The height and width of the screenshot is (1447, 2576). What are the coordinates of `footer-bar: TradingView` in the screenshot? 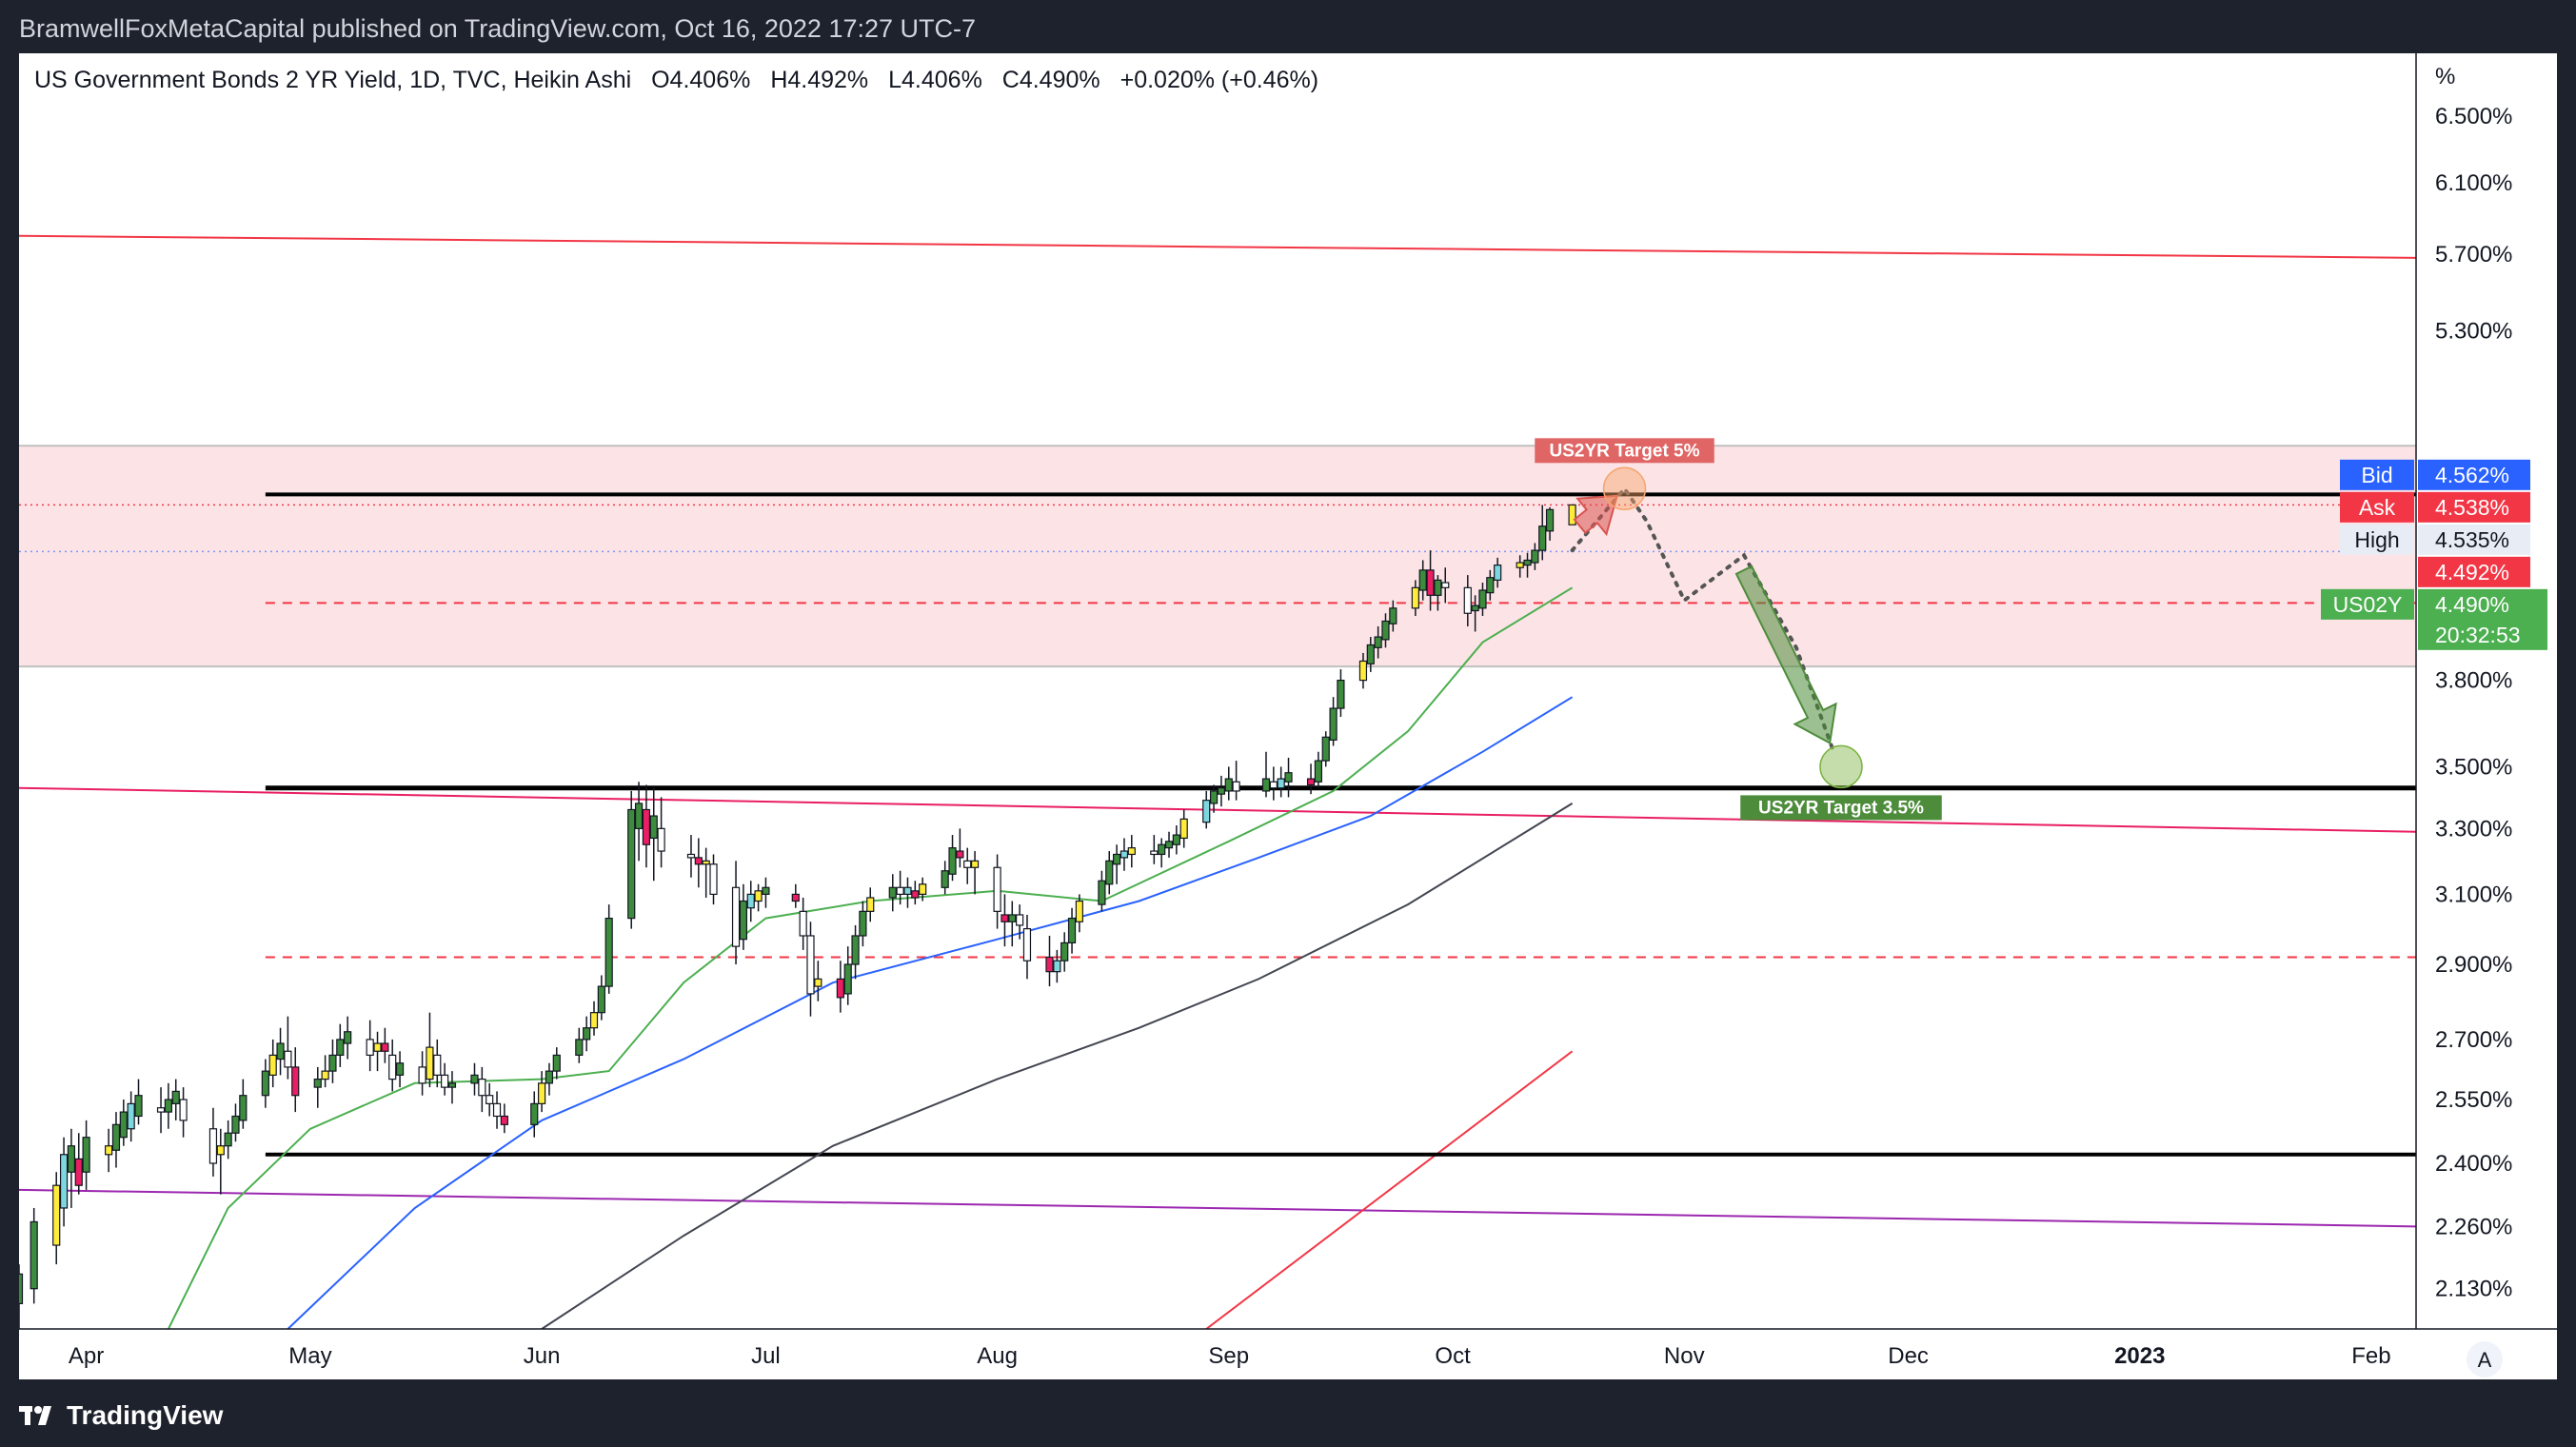 It's located at (1288, 1413).